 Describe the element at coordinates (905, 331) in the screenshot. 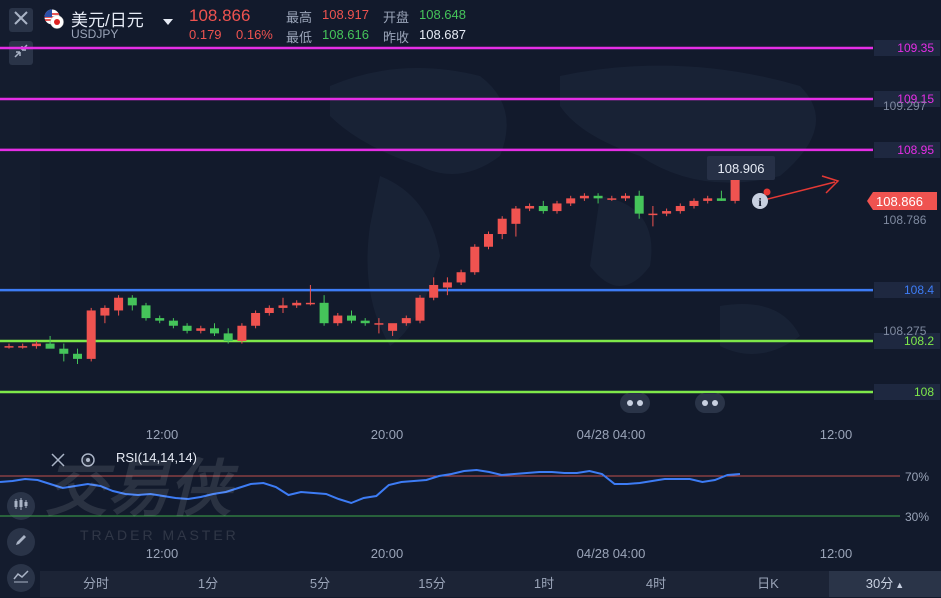

I see `price-tick: 108.275` at that location.